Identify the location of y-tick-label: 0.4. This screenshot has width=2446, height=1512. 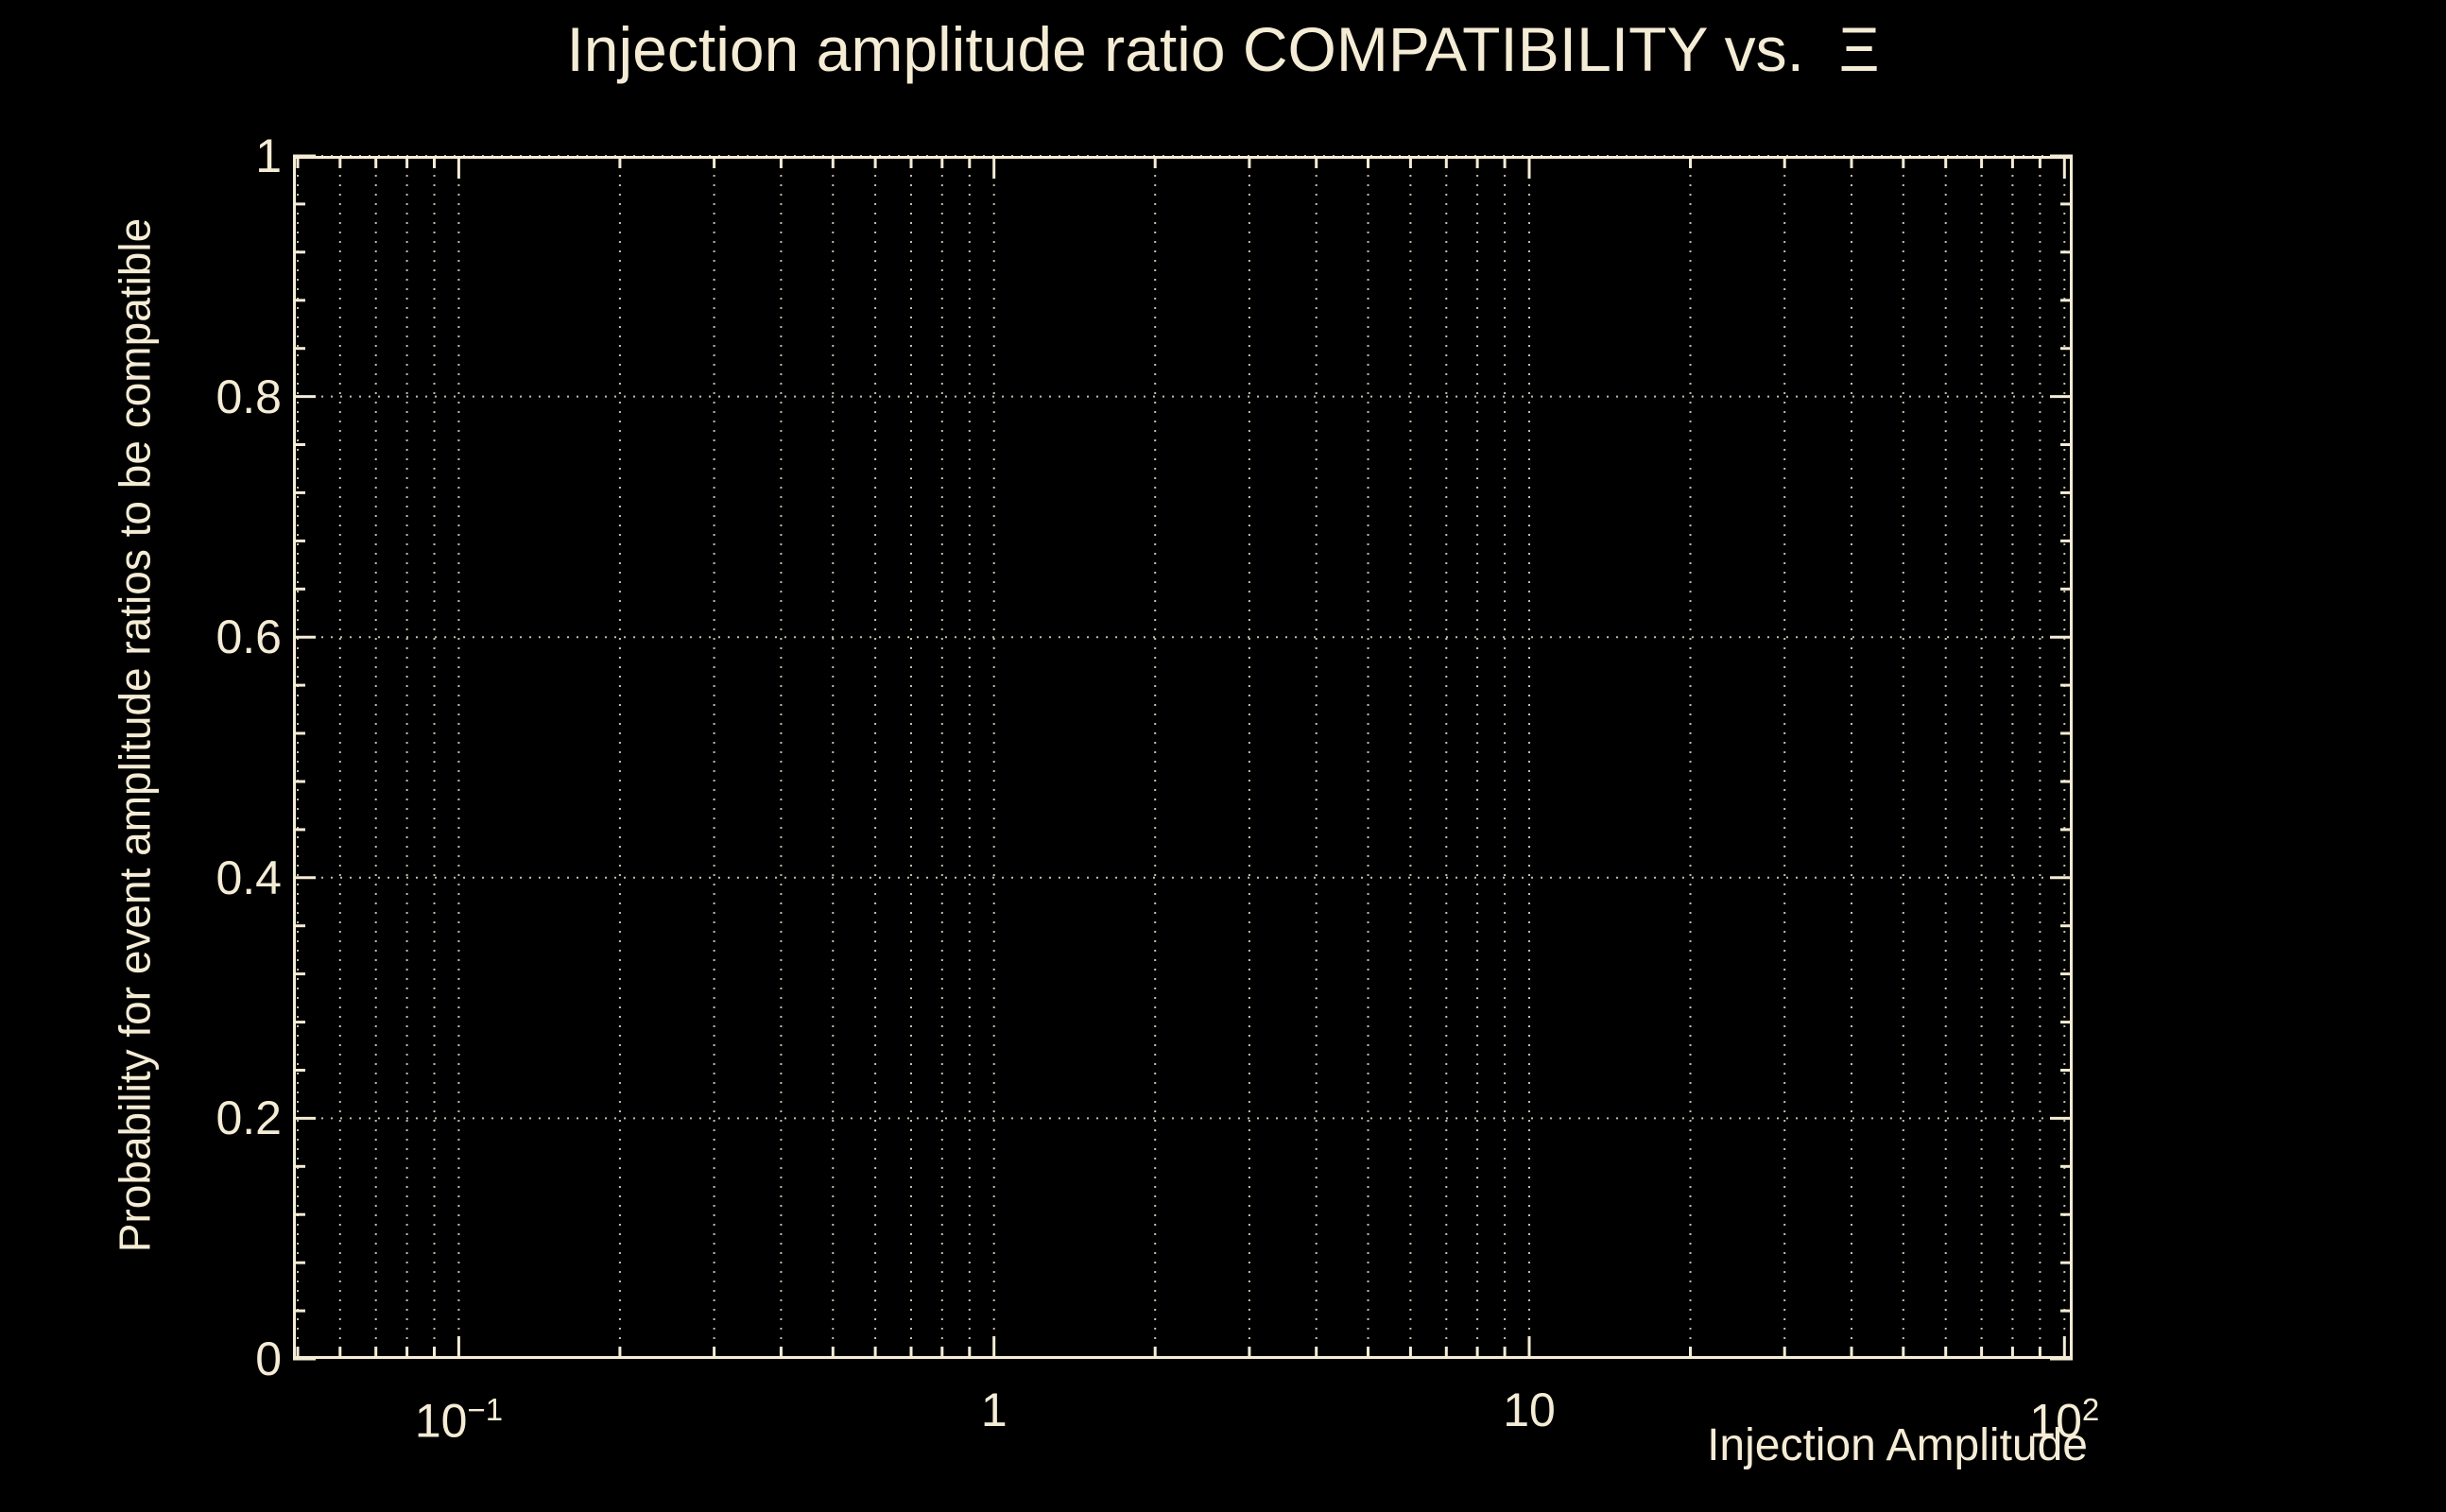
(249, 877).